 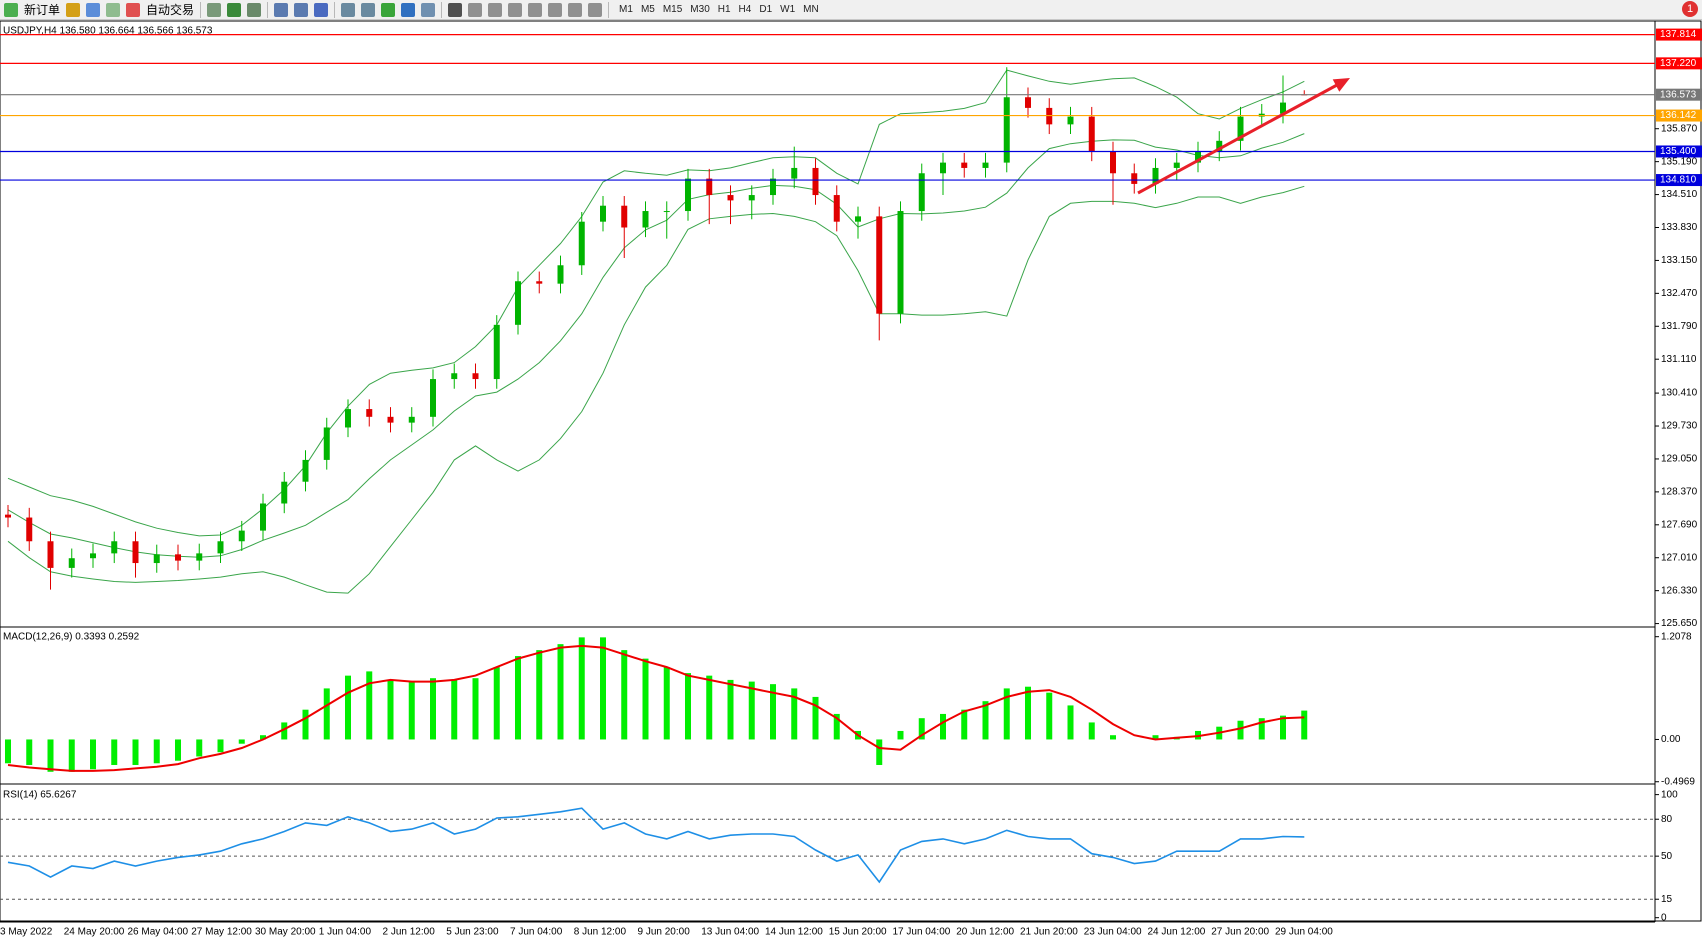 I want to click on timeframe-button: MN, so click(x=811, y=9).